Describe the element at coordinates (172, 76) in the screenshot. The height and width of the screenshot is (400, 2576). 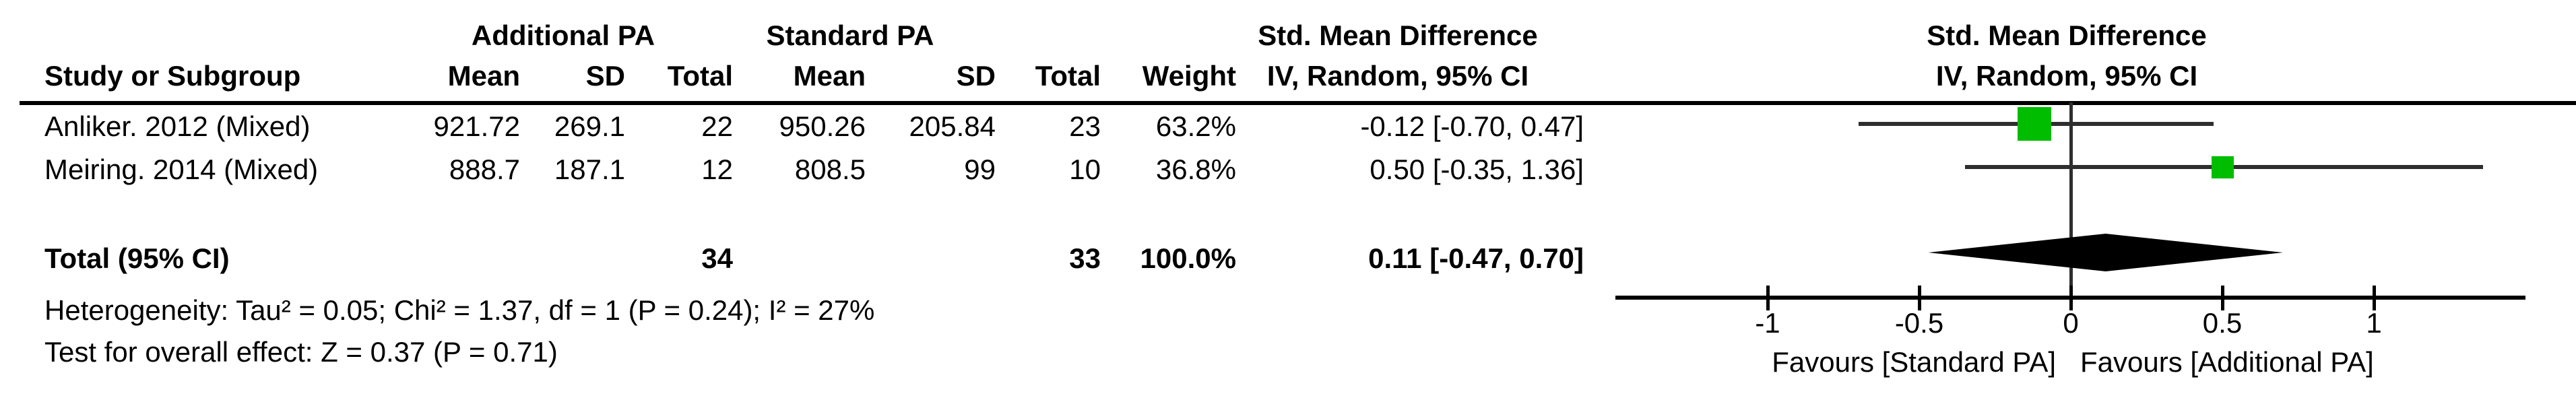
I see `col-header-study: Study or Subgroup` at that location.